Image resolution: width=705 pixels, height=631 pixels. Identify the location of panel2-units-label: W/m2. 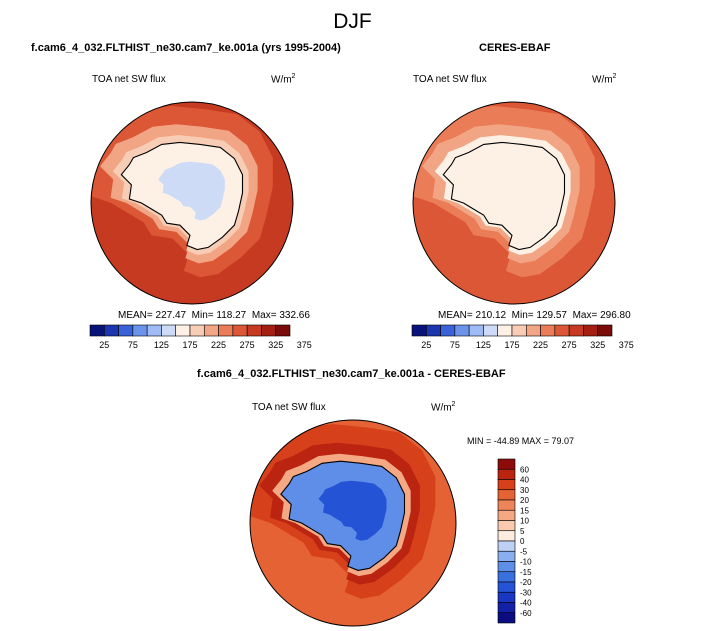
(604, 79).